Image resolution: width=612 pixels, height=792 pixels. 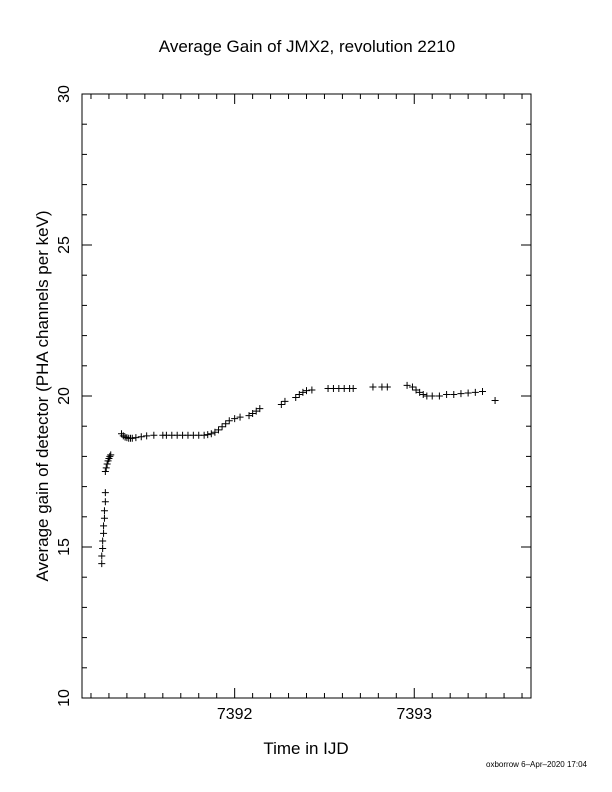 I want to click on y-tick-label: 15, so click(x=64, y=547).